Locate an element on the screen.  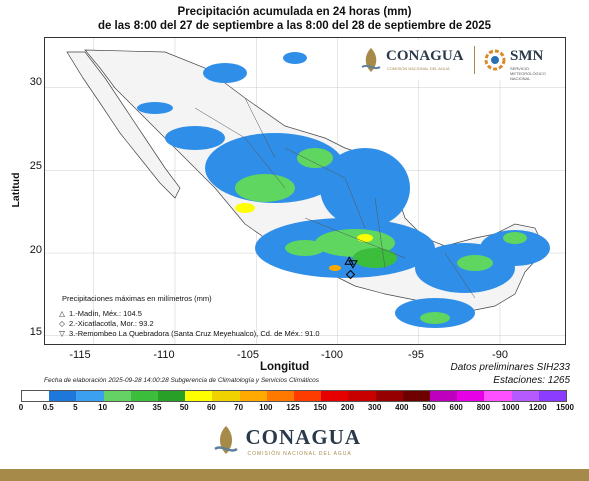
color-scale-label: 0.5 is located at coordinates (48, 407).